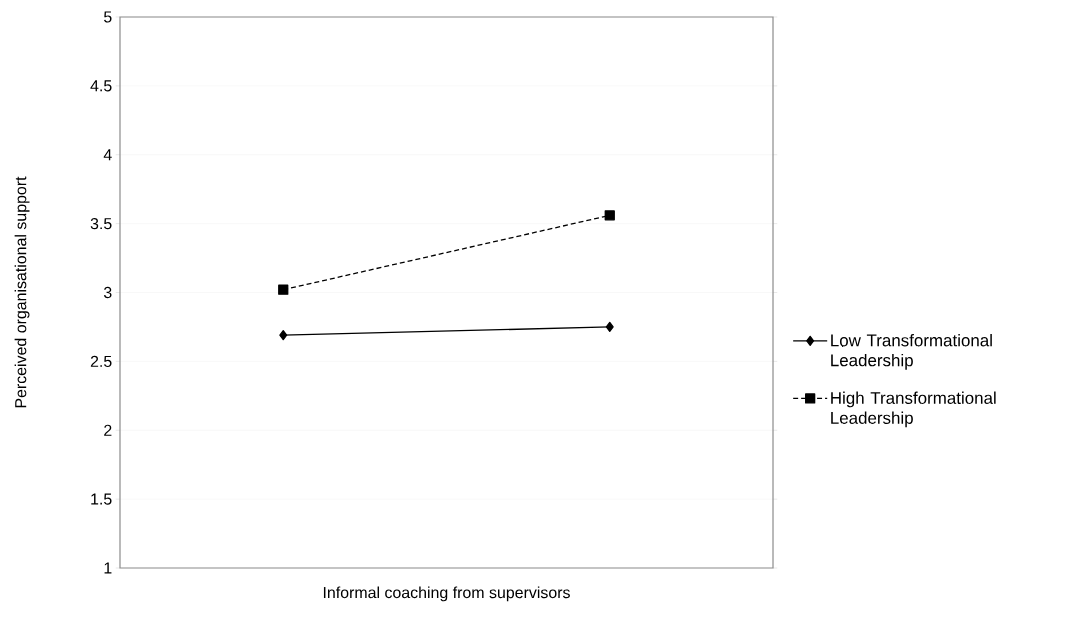  What do you see at coordinates (911, 351) in the screenshot?
I see `legend-label: Low Transformational Leadership` at bounding box center [911, 351].